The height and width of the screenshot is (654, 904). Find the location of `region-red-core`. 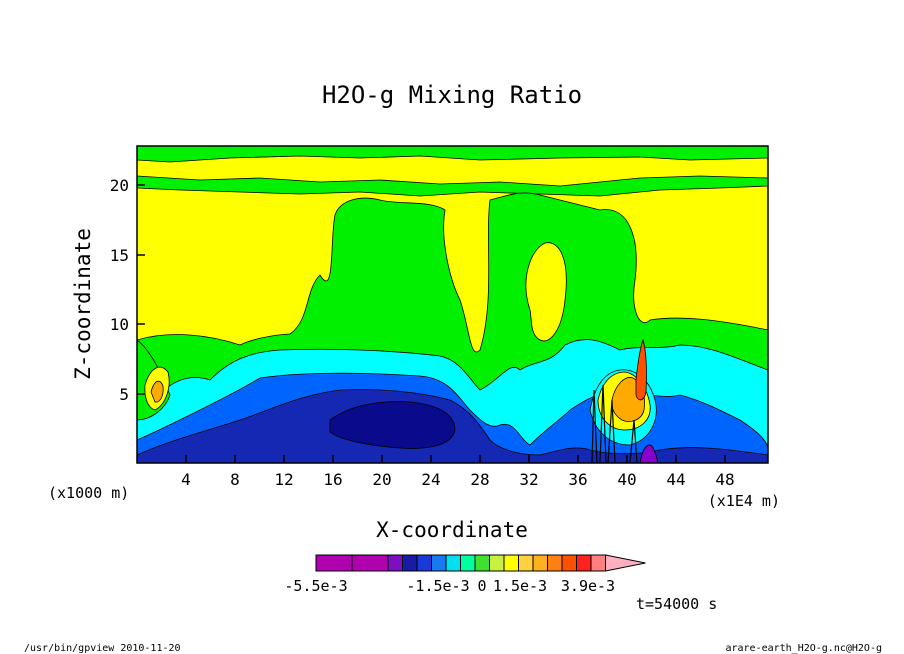

region-red-core is located at coordinates (641, 369).